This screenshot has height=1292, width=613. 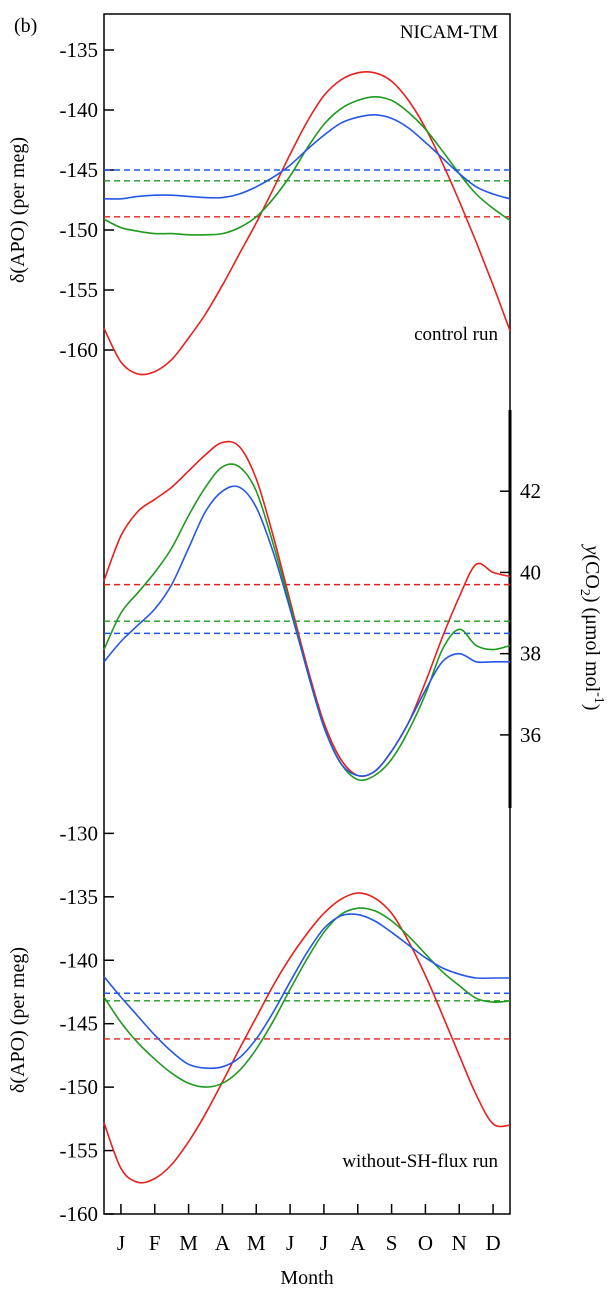 I want to click on bottom-ylabel: δ(APO) (per meg), so click(x=18, y=1020).